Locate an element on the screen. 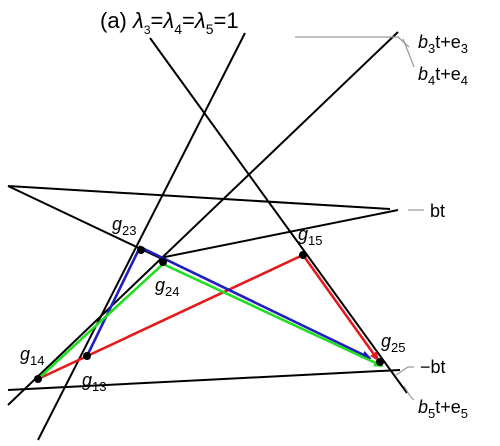 Image resolution: width=500 pixels, height=446 pixels. label-g13: g13 is located at coordinates (94, 382).